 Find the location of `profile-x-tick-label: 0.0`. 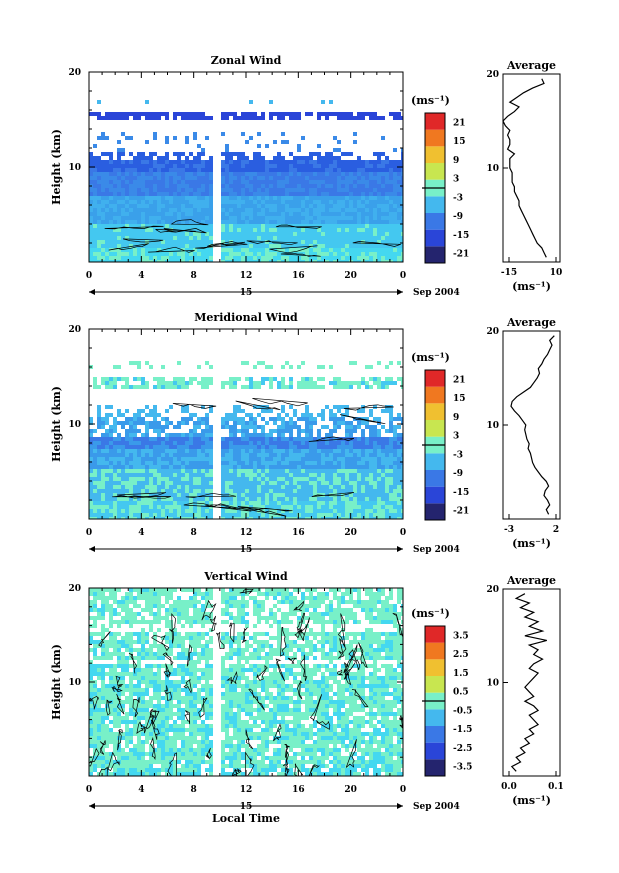

profile-x-tick-label: 0.0 is located at coordinates (509, 787).